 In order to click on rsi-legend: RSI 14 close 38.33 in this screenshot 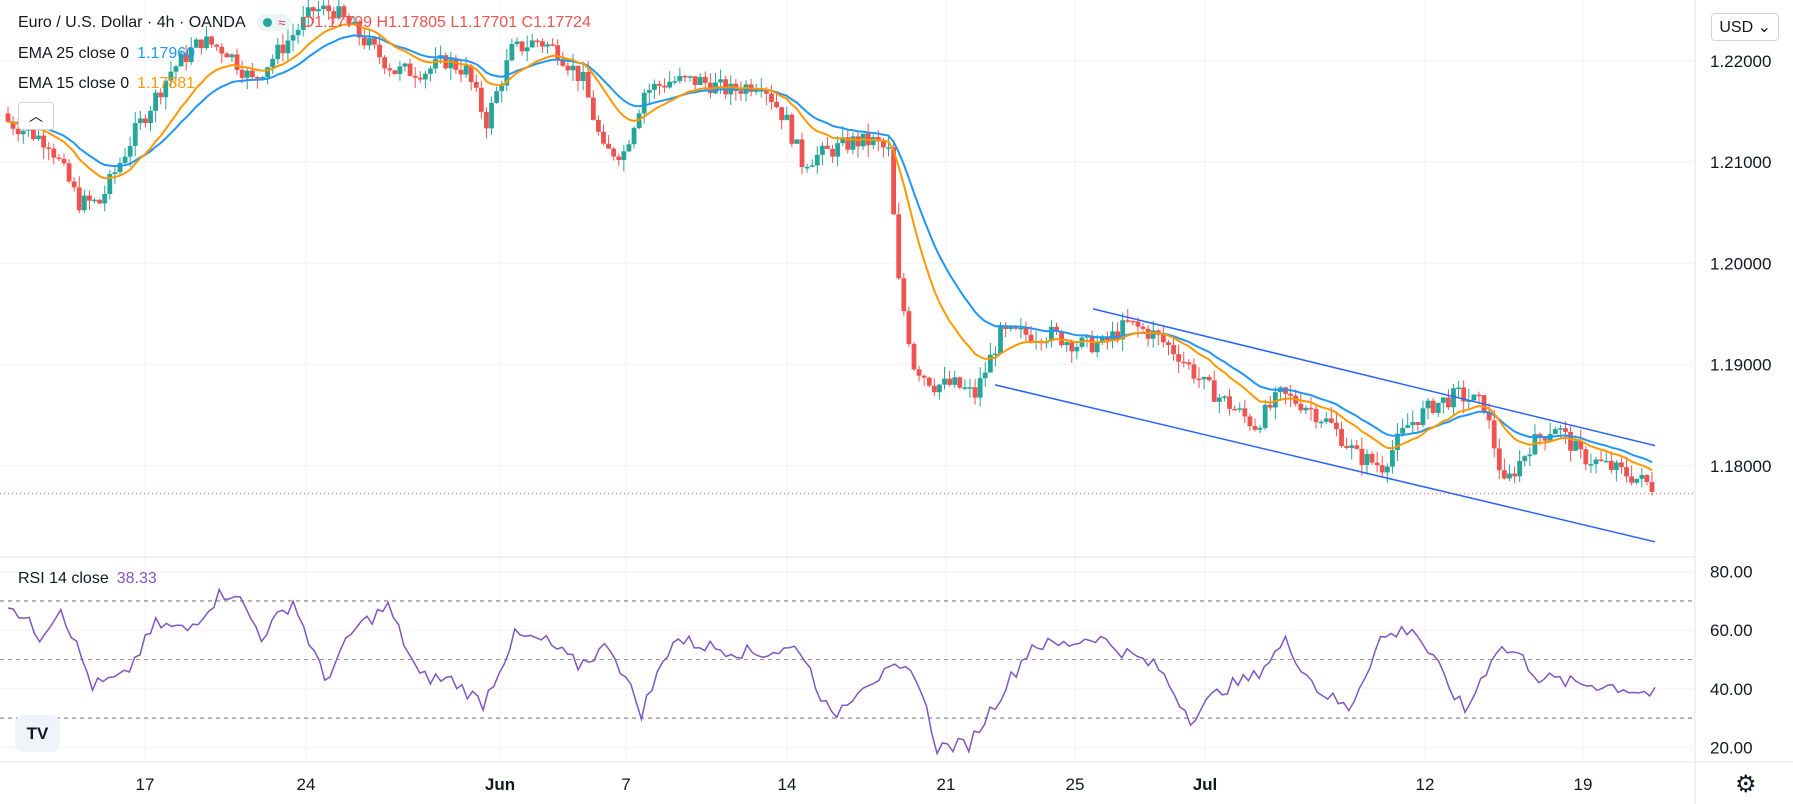, I will do `click(87, 579)`.